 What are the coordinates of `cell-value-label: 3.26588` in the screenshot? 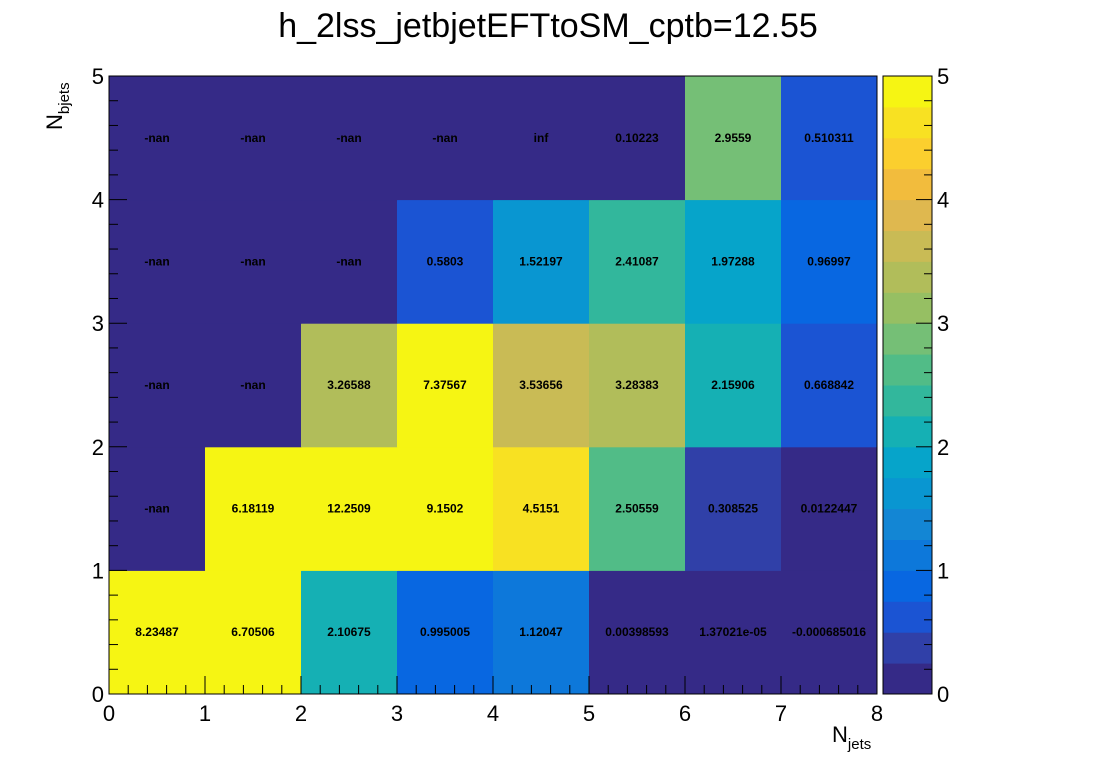 It's located at (349, 385).